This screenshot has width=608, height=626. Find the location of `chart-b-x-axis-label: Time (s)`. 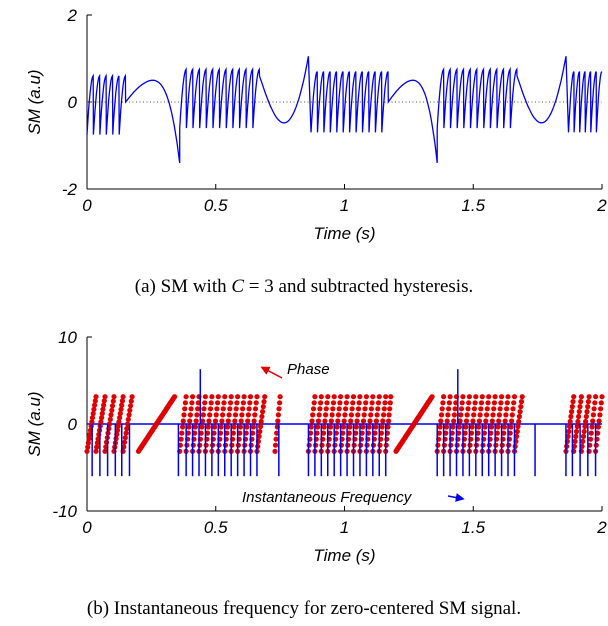

chart-b-x-axis-label: Time (s) is located at coordinates (344, 555).